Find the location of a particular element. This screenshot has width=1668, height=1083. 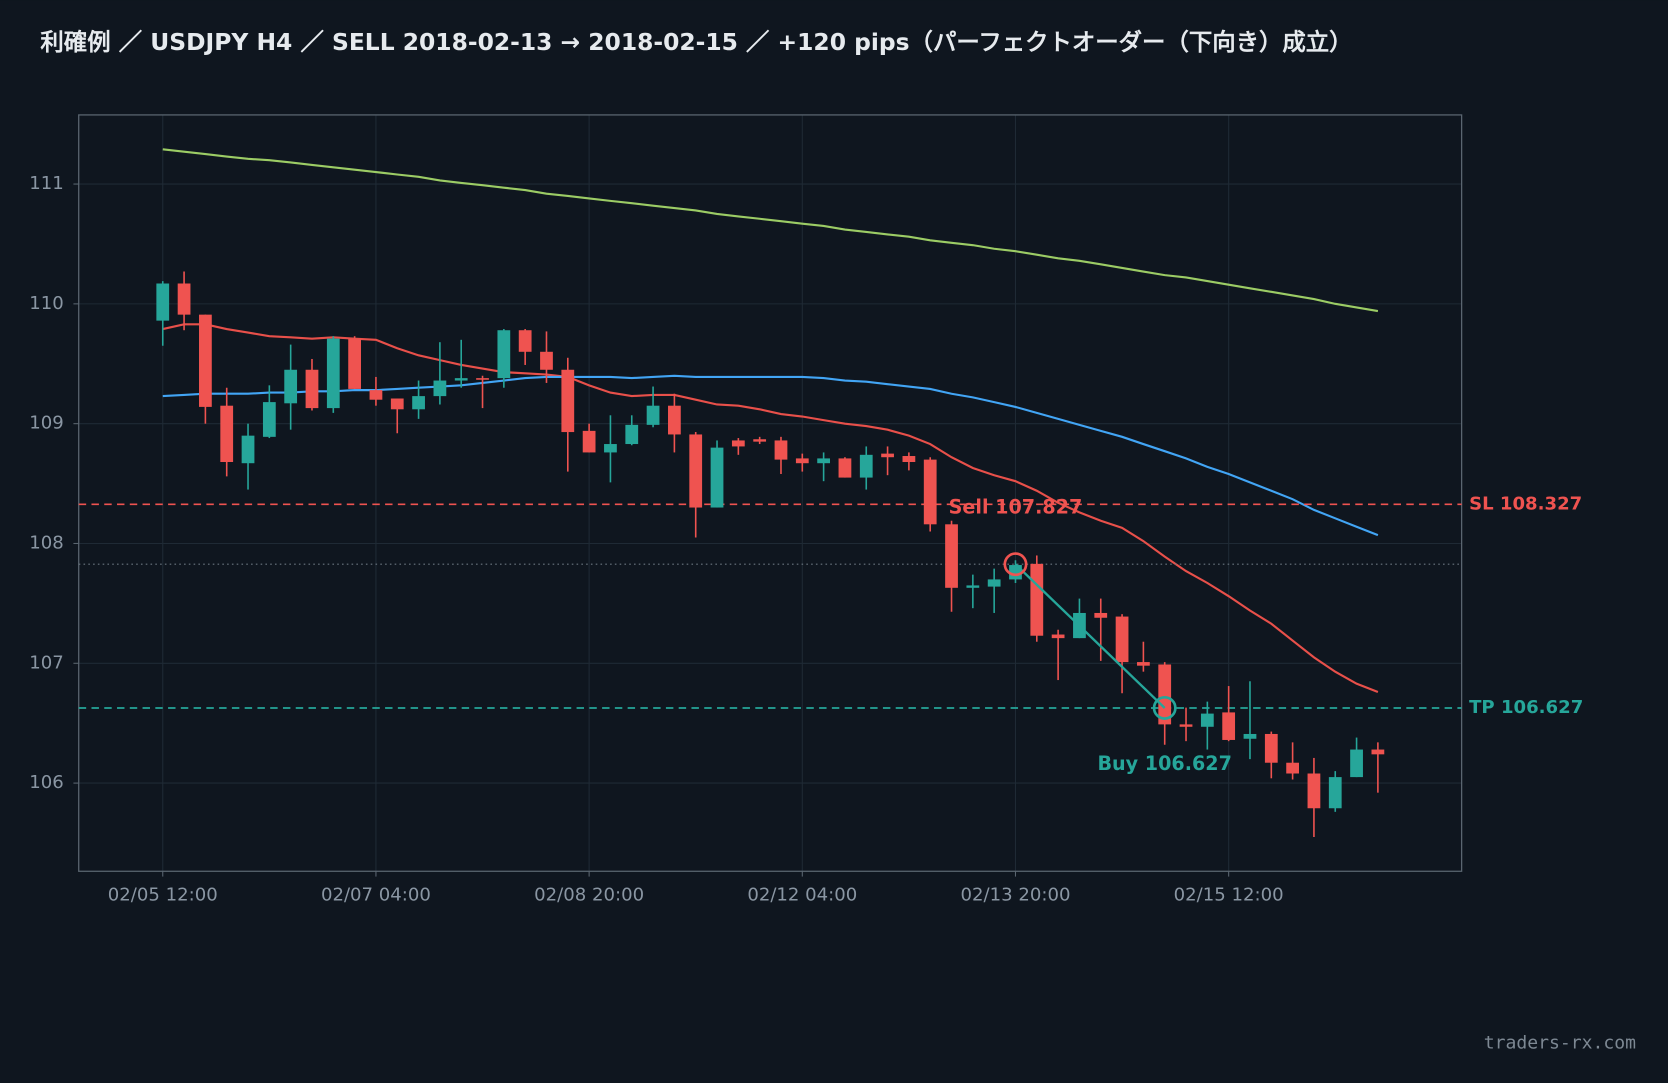

x-tick-label: 02/13 20:00 is located at coordinates (1016, 895).